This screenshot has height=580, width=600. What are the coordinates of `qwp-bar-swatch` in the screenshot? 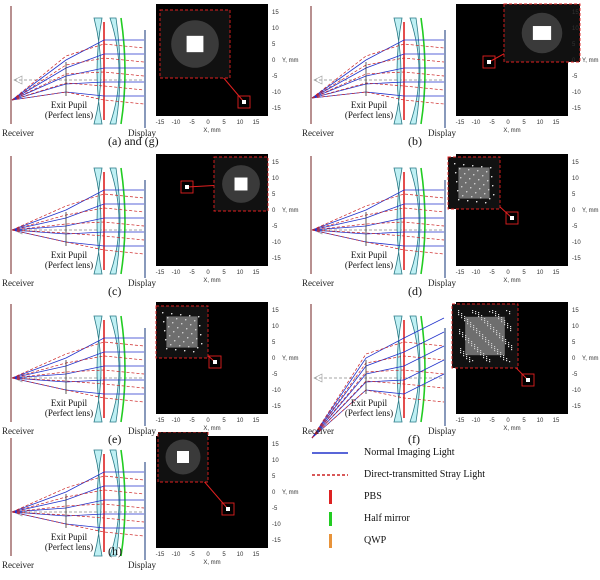 It's located at (330, 541).